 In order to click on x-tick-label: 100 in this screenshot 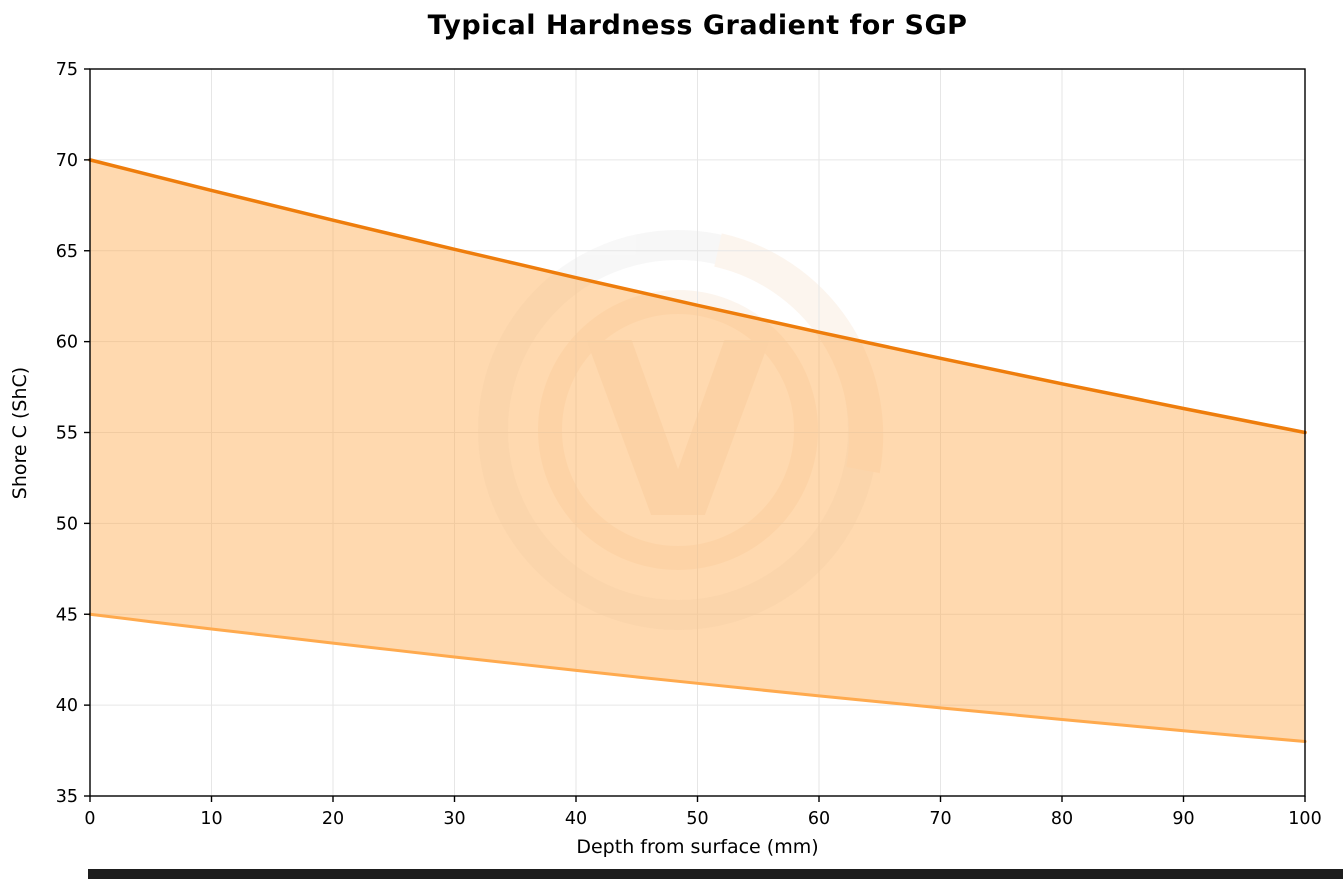, I will do `click(1304, 819)`.